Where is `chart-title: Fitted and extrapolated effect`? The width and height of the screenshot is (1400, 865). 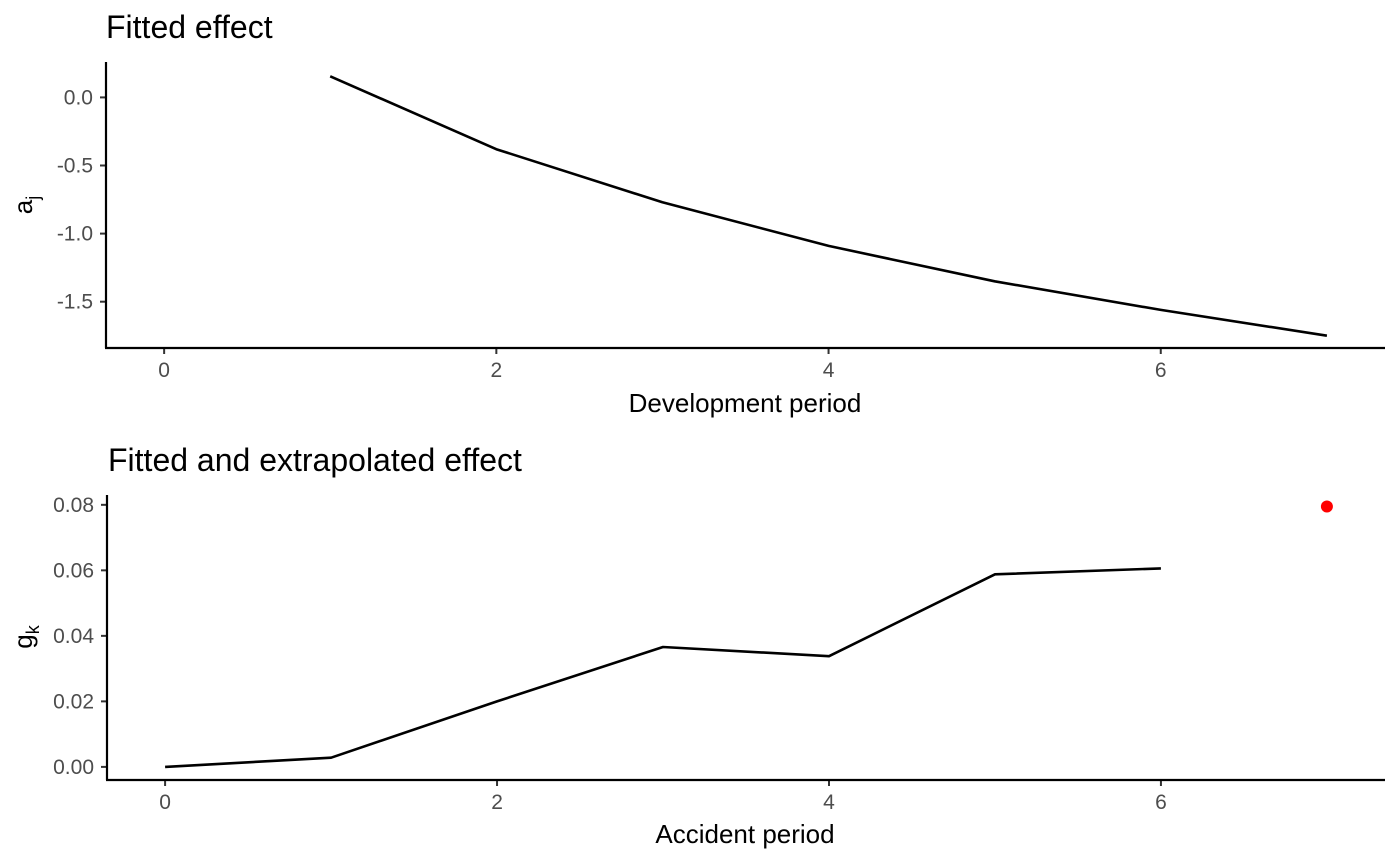
chart-title: Fitted and extrapolated effect is located at coordinates (315, 460).